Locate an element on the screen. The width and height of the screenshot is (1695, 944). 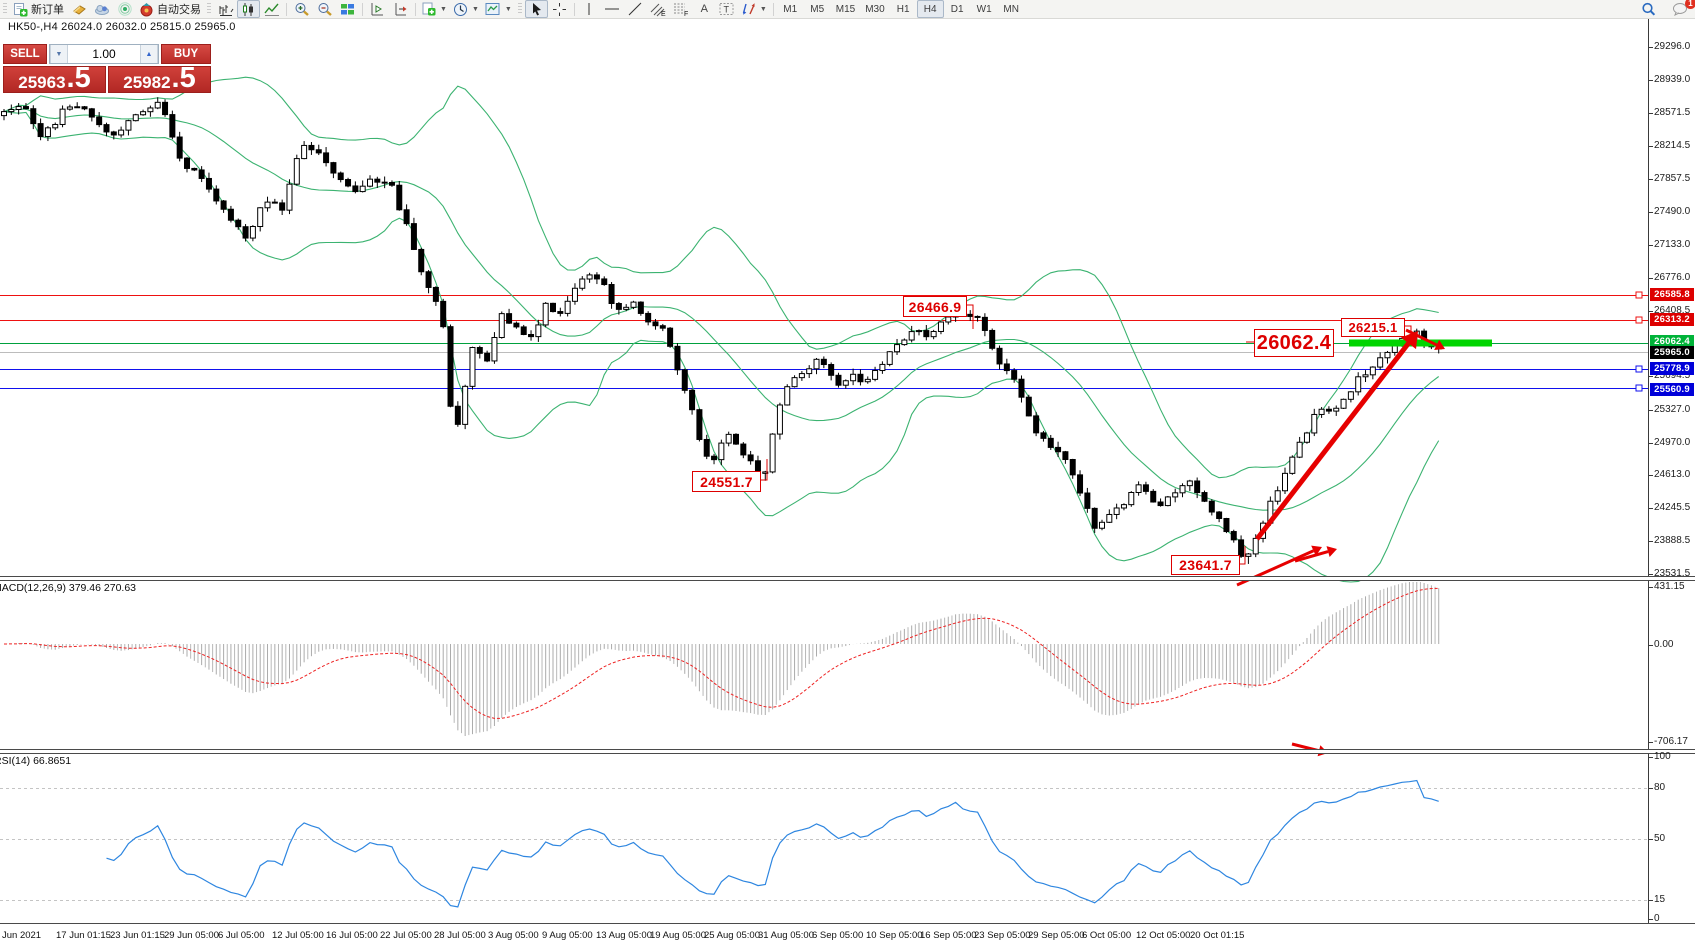
timeframe-m15: M15 is located at coordinates (845, 9).